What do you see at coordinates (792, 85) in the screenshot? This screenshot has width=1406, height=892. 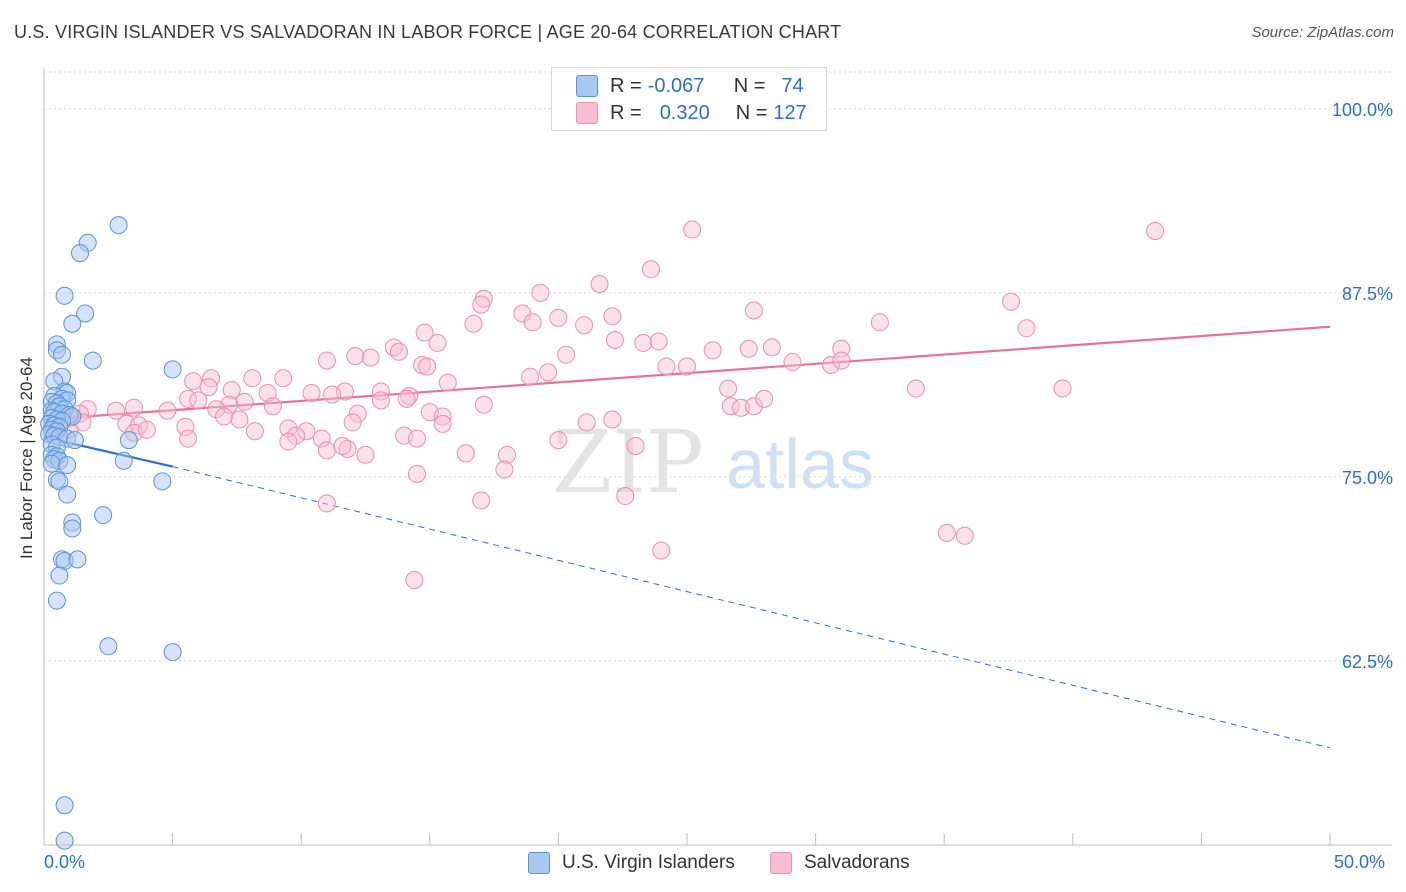 I see `legend-n-value: 74` at bounding box center [792, 85].